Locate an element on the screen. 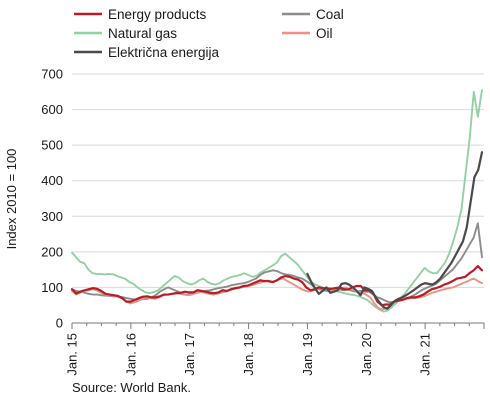  x-tick-label: Jan. 21 is located at coordinates (425, 354).